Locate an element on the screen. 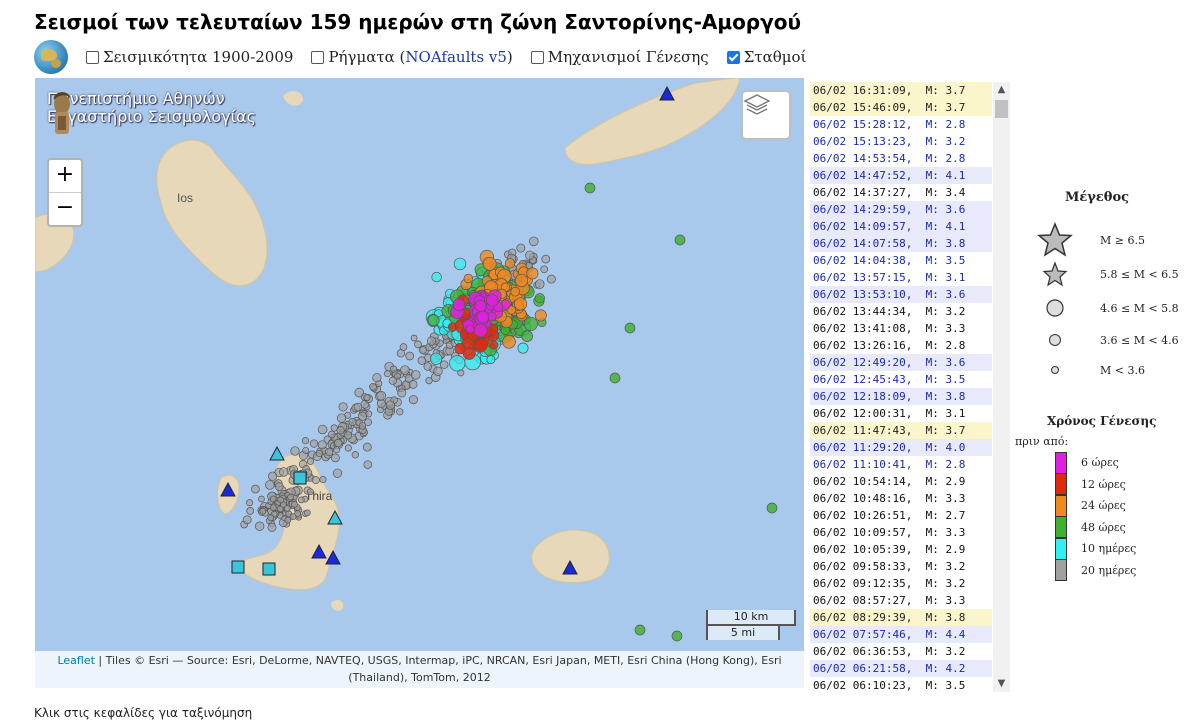 This screenshot has height=720, width=1200. zoom-out-button: − is located at coordinates (65, 207).